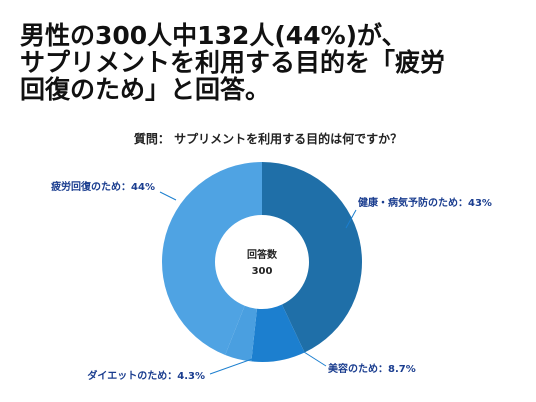  Describe the element at coordinates (233, 62) in the screenshot. I see `headline-line-2: サプリメントを利用する目的を「疲労` at that location.